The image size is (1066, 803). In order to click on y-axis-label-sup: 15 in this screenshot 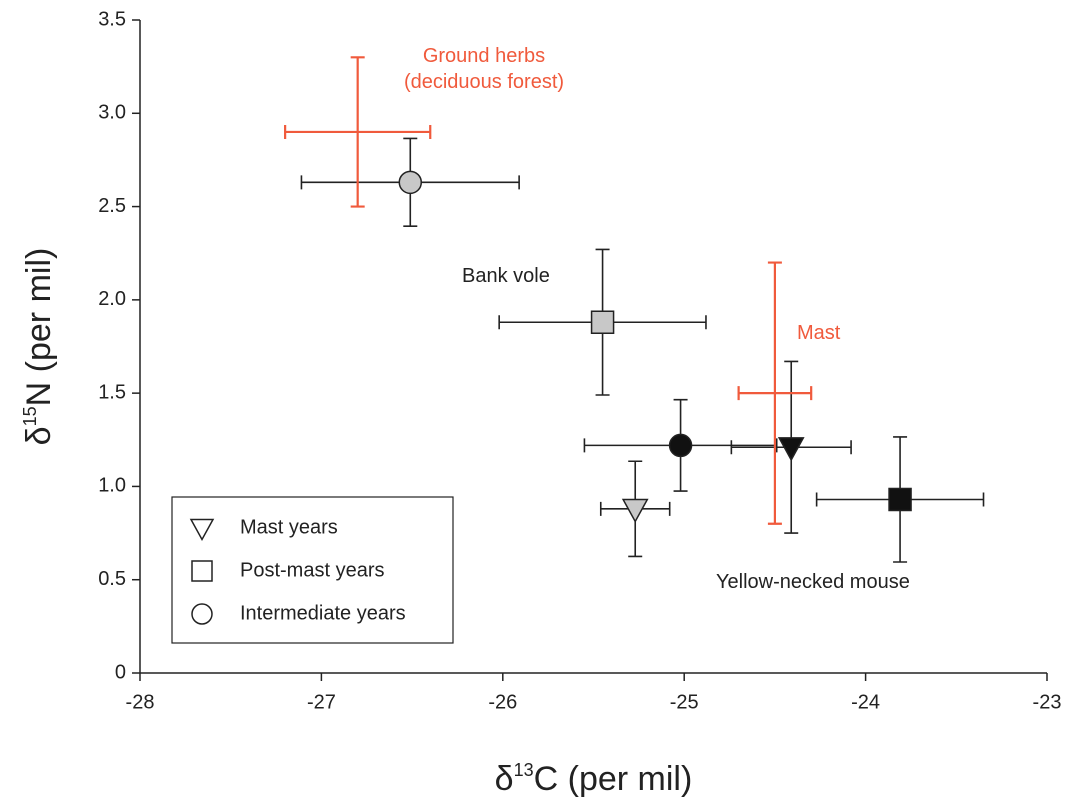, I will do `click(30, 416)`.